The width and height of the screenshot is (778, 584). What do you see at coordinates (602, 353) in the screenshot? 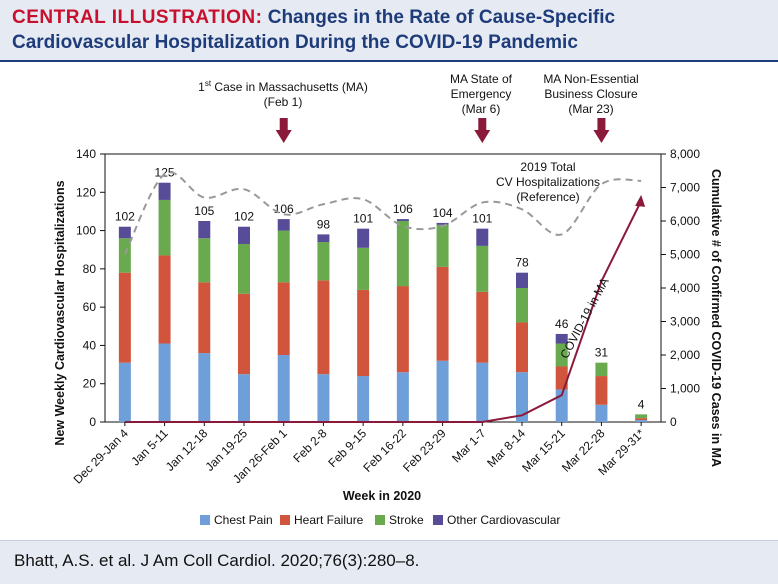
I see `bar-total-label: 31` at bounding box center [602, 353].